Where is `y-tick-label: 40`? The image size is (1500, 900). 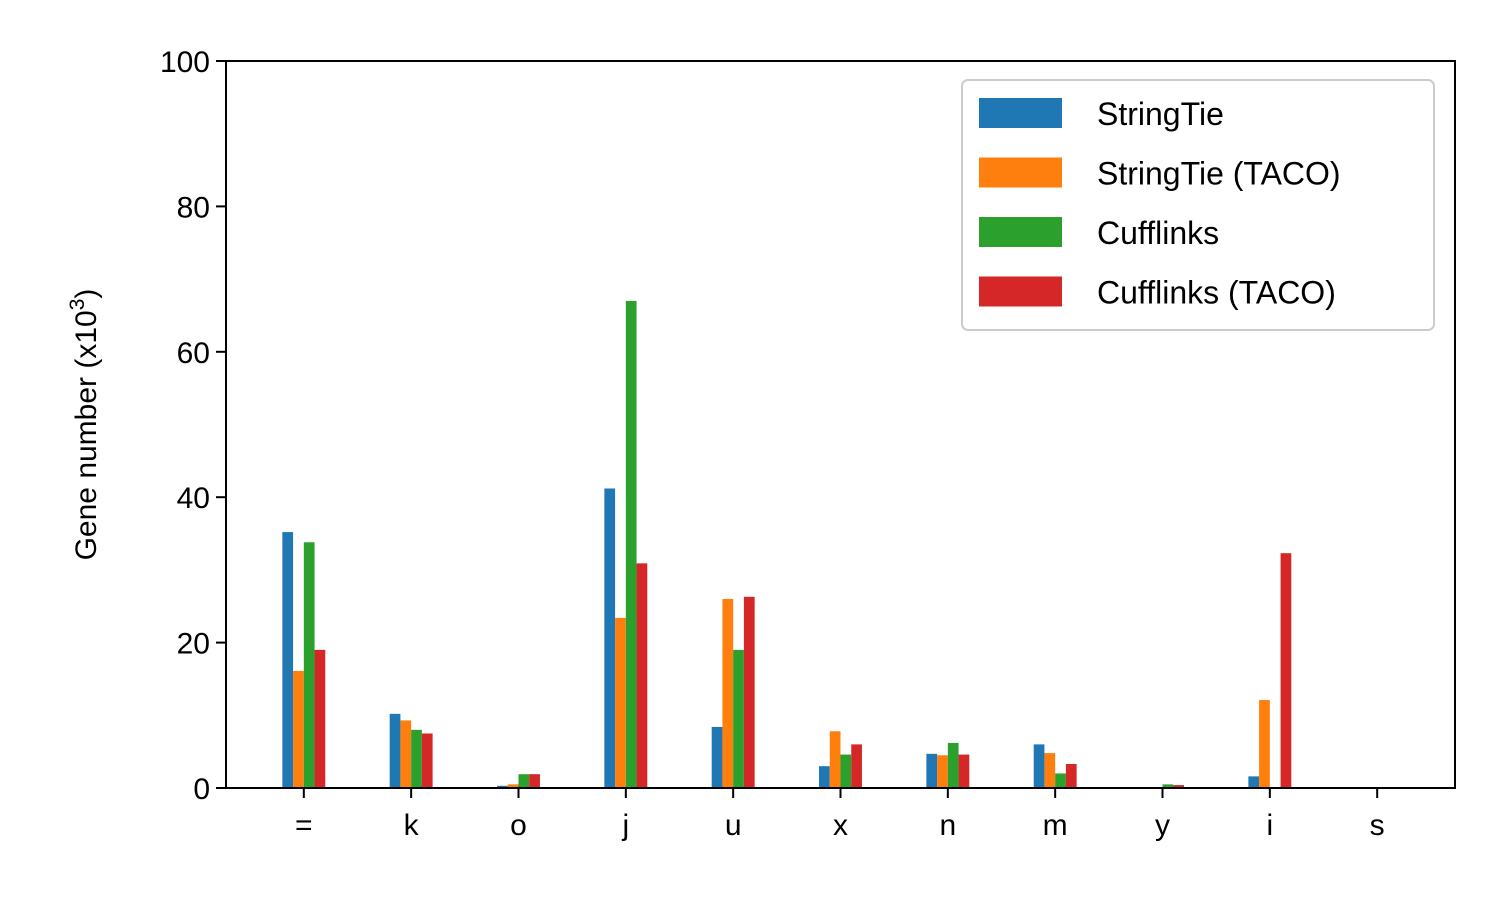
y-tick-label: 40 is located at coordinates (193, 498).